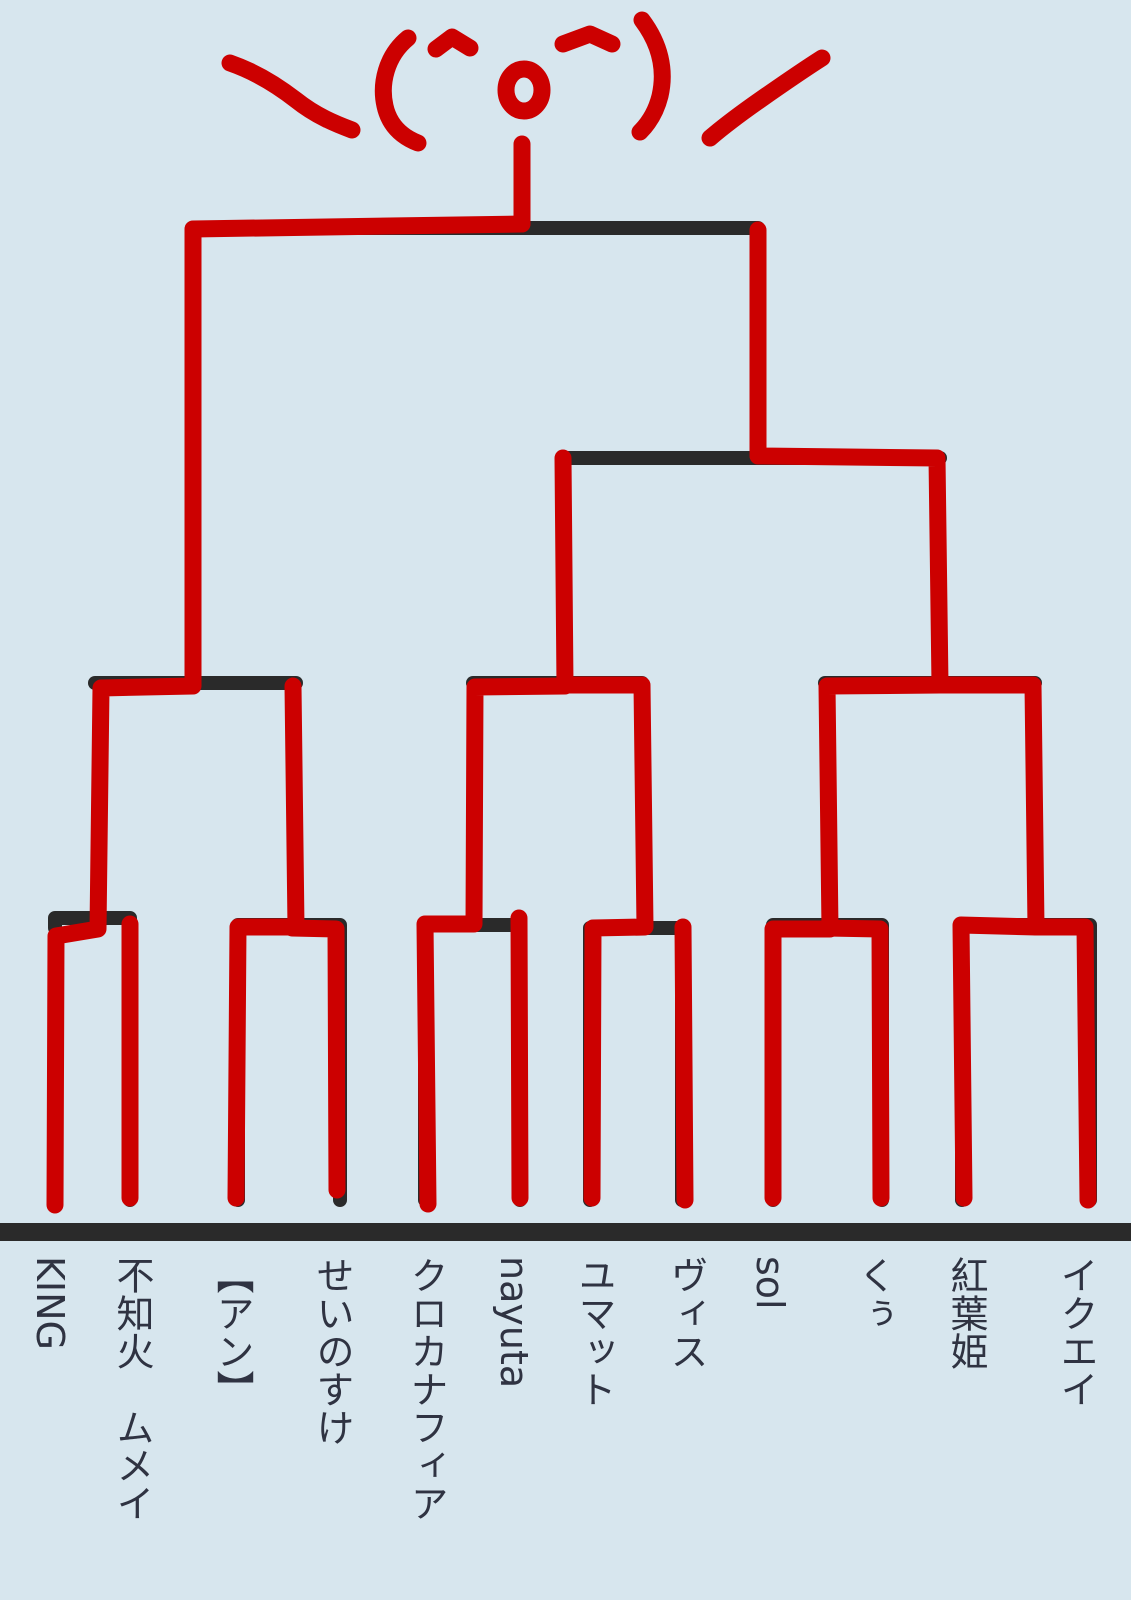 The image size is (1131, 1600). What do you see at coordinates (587, 39) in the screenshot?
I see `doodle-right-eye` at bounding box center [587, 39].